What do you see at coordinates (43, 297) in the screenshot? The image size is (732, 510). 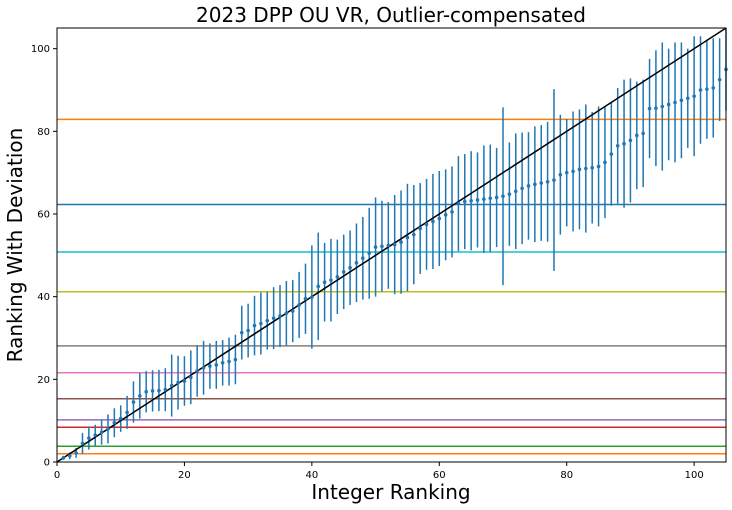 I see `y-tick-label: 40` at bounding box center [43, 297].